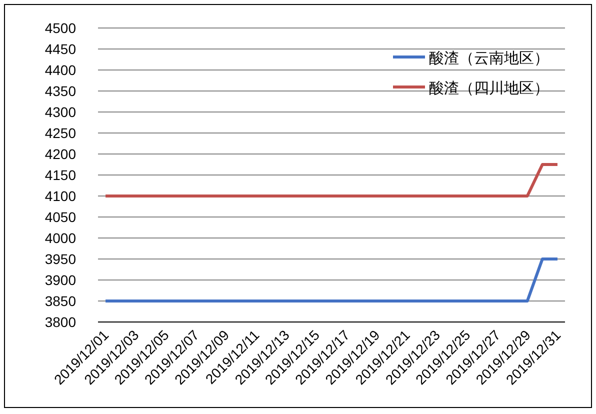 This screenshot has height=414, width=596. What do you see at coordinates (60, 112) in the screenshot?
I see `y-tick-label: 4300` at bounding box center [60, 112].